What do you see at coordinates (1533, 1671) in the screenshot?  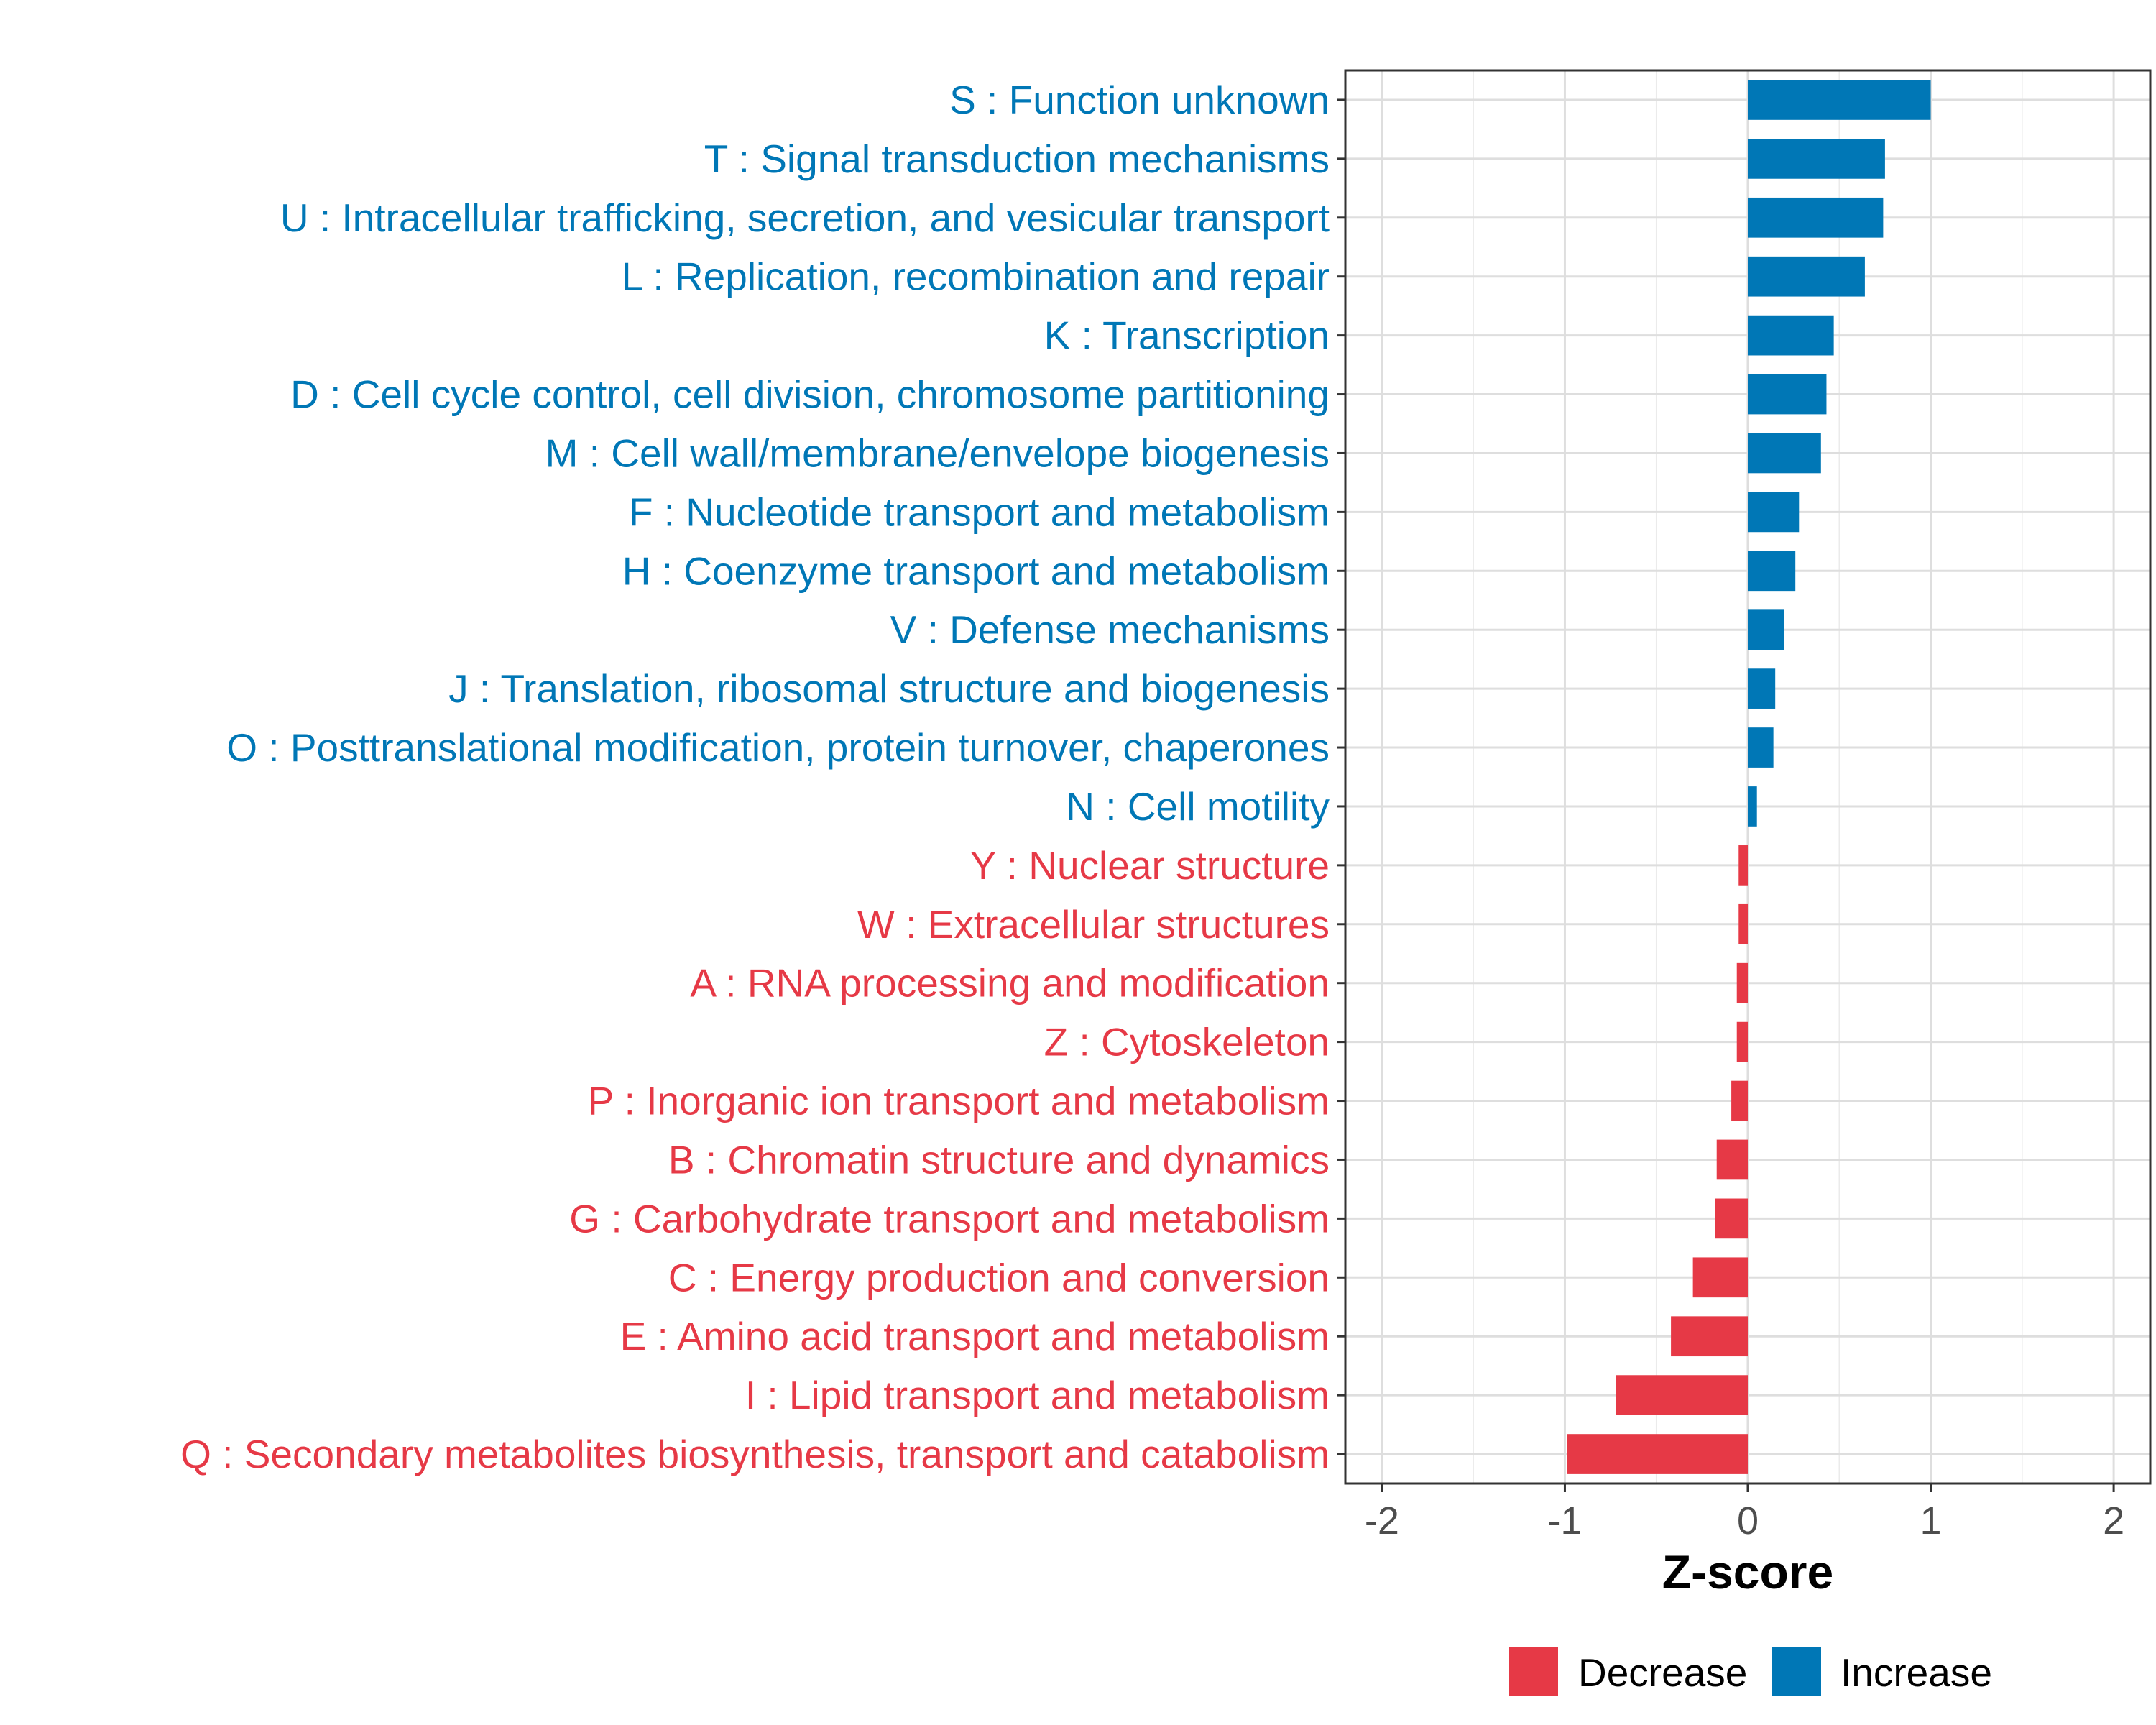 I see `legend-key-decrease` at bounding box center [1533, 1671].